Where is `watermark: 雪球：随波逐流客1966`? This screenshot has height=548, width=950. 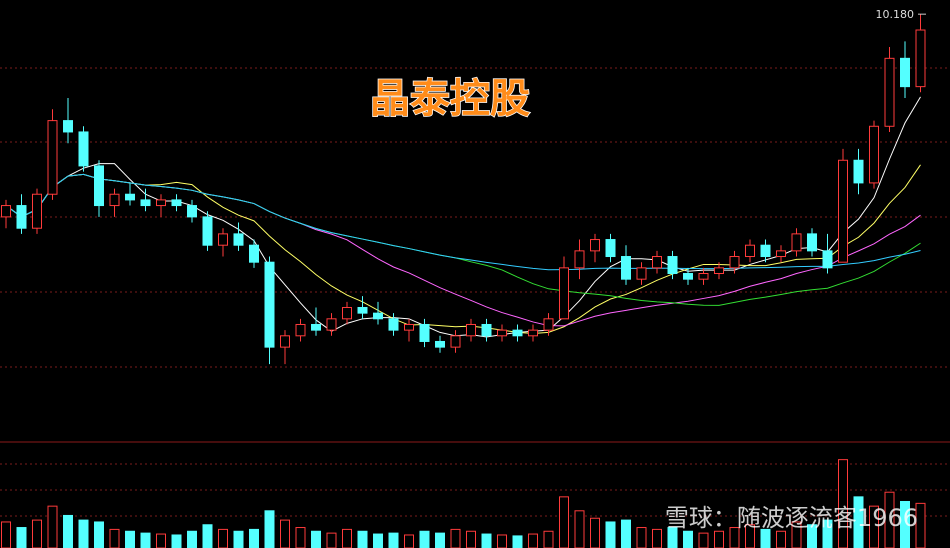
watermark: 雪球：随波逐流客1966 is located at coordinates (791, 518).